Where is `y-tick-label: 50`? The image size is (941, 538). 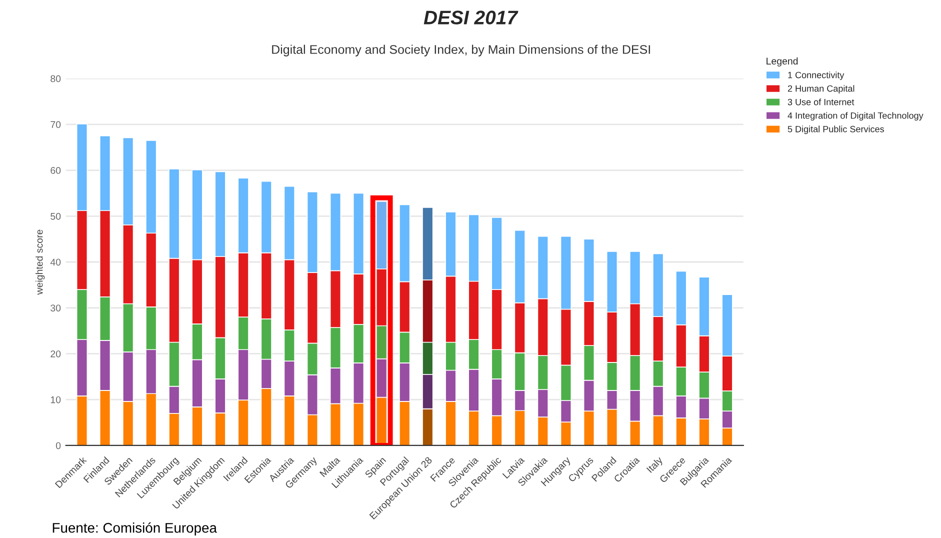
y-tick-label: 50 is located at coordinates (55, 216).